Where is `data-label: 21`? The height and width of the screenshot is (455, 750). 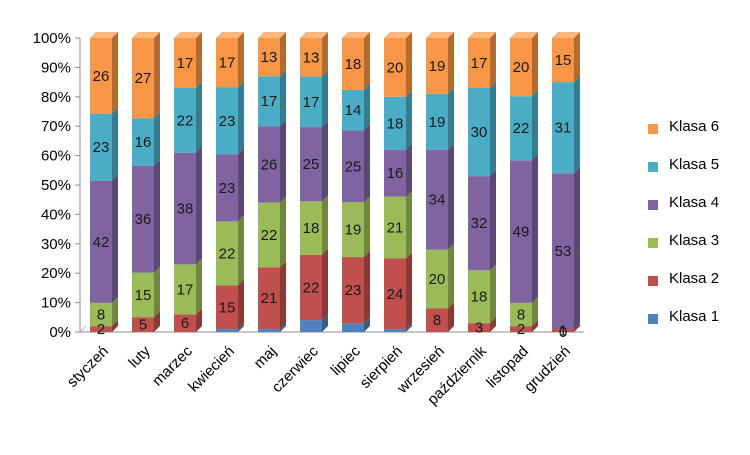
data-label: 21 is located at coordinates (395, 228).